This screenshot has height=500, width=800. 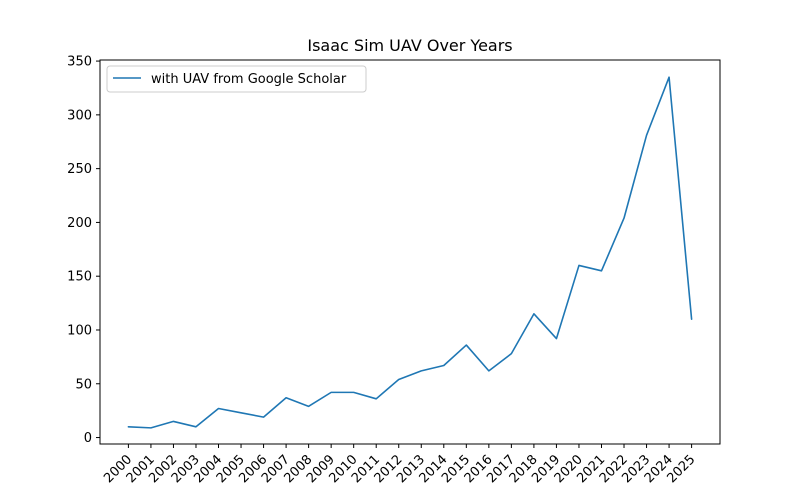 What do you see at coordinates (79, 277) in the screenshot?
I see `y-tick-label: 150` at bounding box center [79, 277].